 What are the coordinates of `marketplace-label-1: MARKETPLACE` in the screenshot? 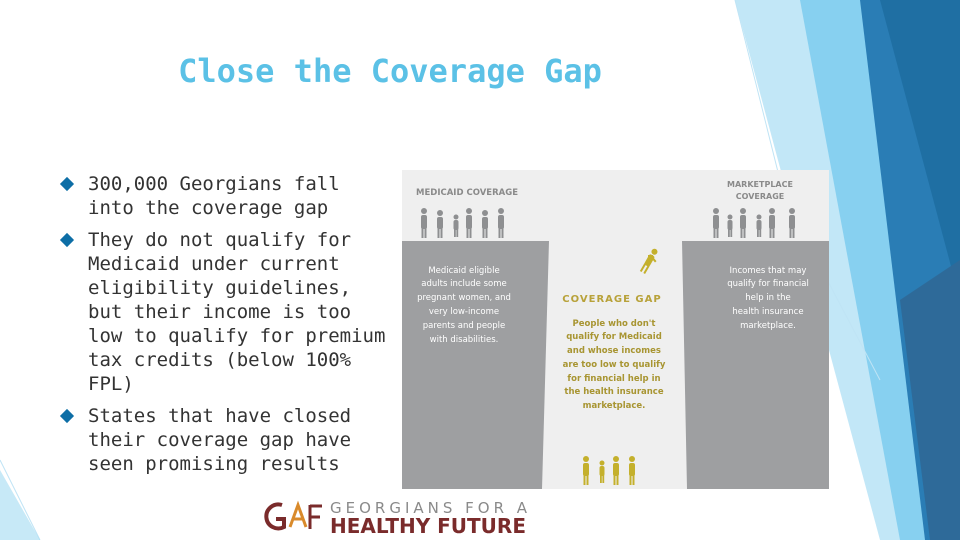 It's located at (760, 184).